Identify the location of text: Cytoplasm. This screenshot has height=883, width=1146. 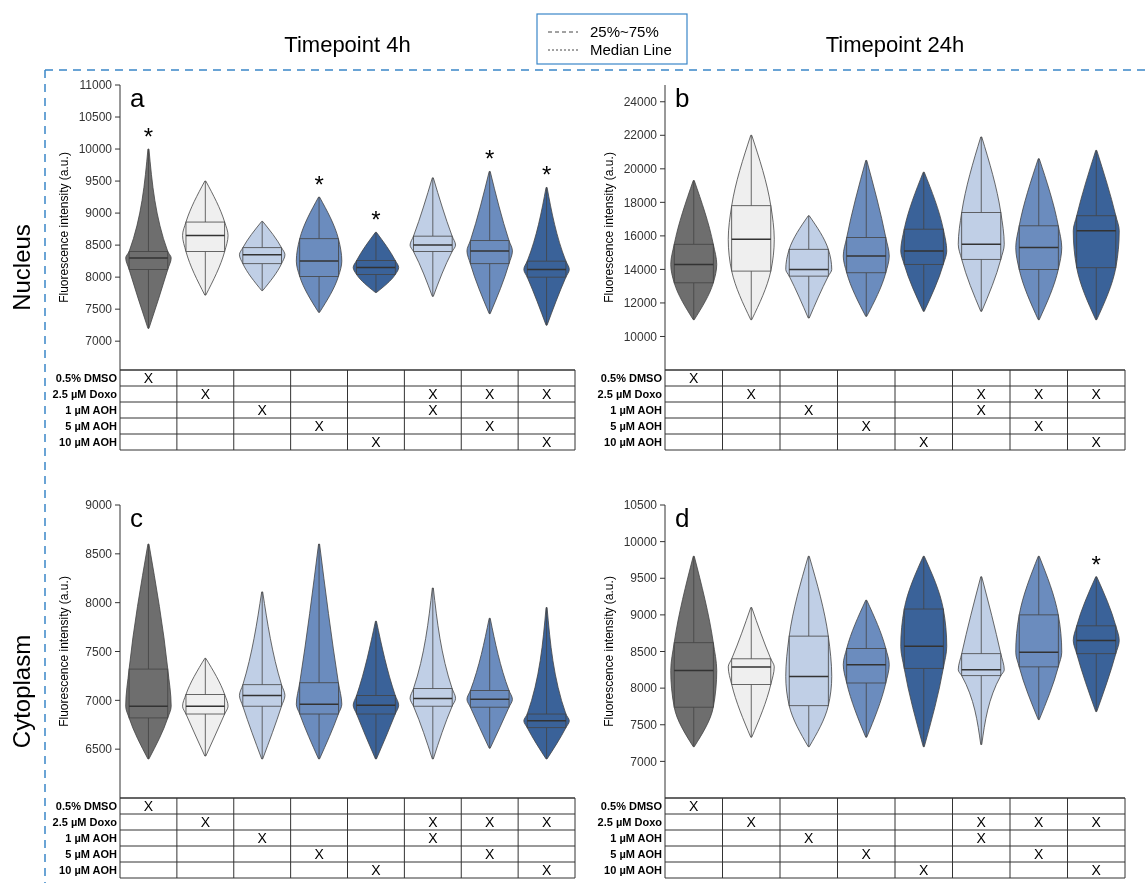
(21, 691).